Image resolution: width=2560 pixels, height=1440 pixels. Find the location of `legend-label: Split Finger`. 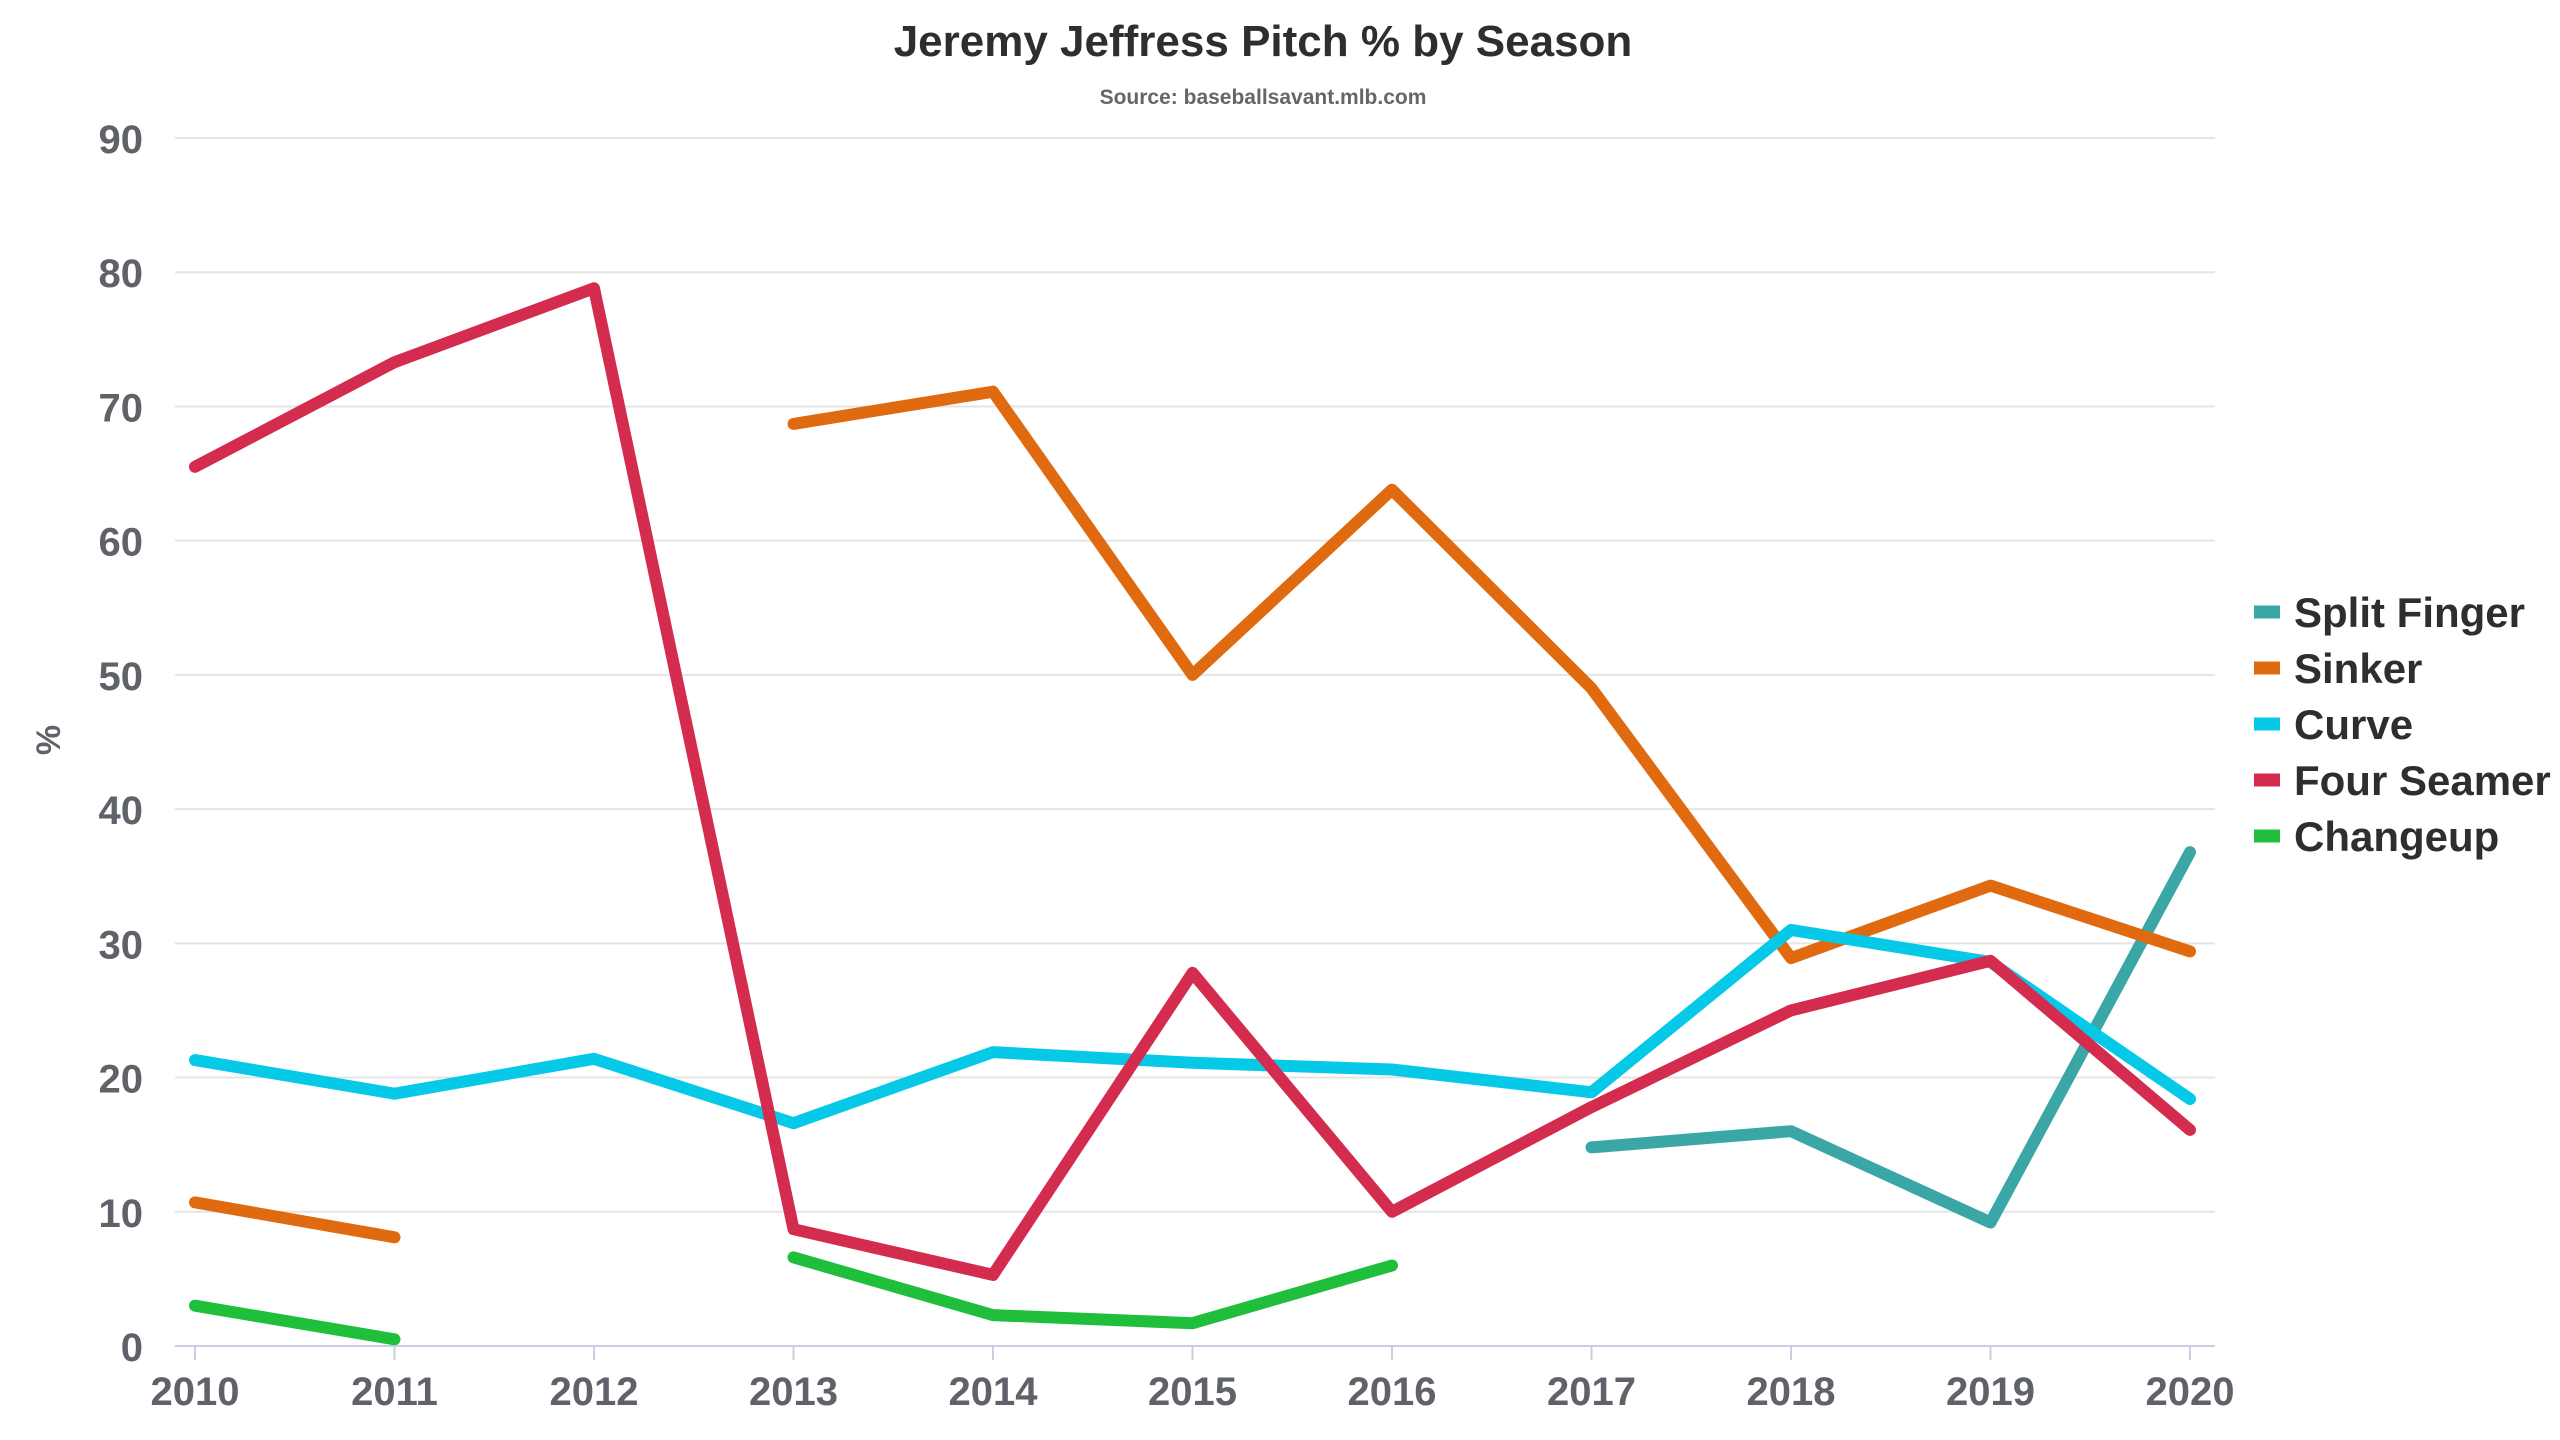

legend-label: Split Finger is located at coordinates (2409, 612).